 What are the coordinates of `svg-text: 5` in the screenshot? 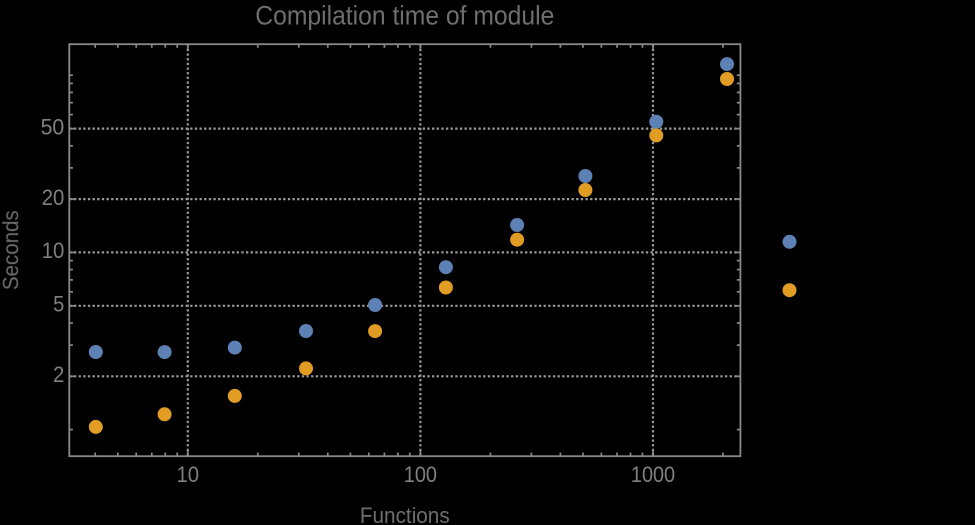 It's located at (58, 304).